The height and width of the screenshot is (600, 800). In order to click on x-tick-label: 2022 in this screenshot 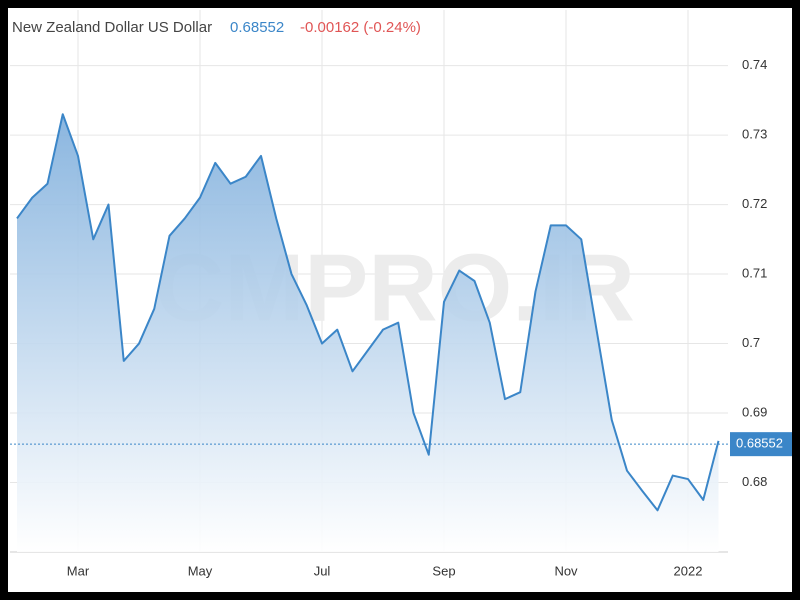, I will do `click(688, 570)`.